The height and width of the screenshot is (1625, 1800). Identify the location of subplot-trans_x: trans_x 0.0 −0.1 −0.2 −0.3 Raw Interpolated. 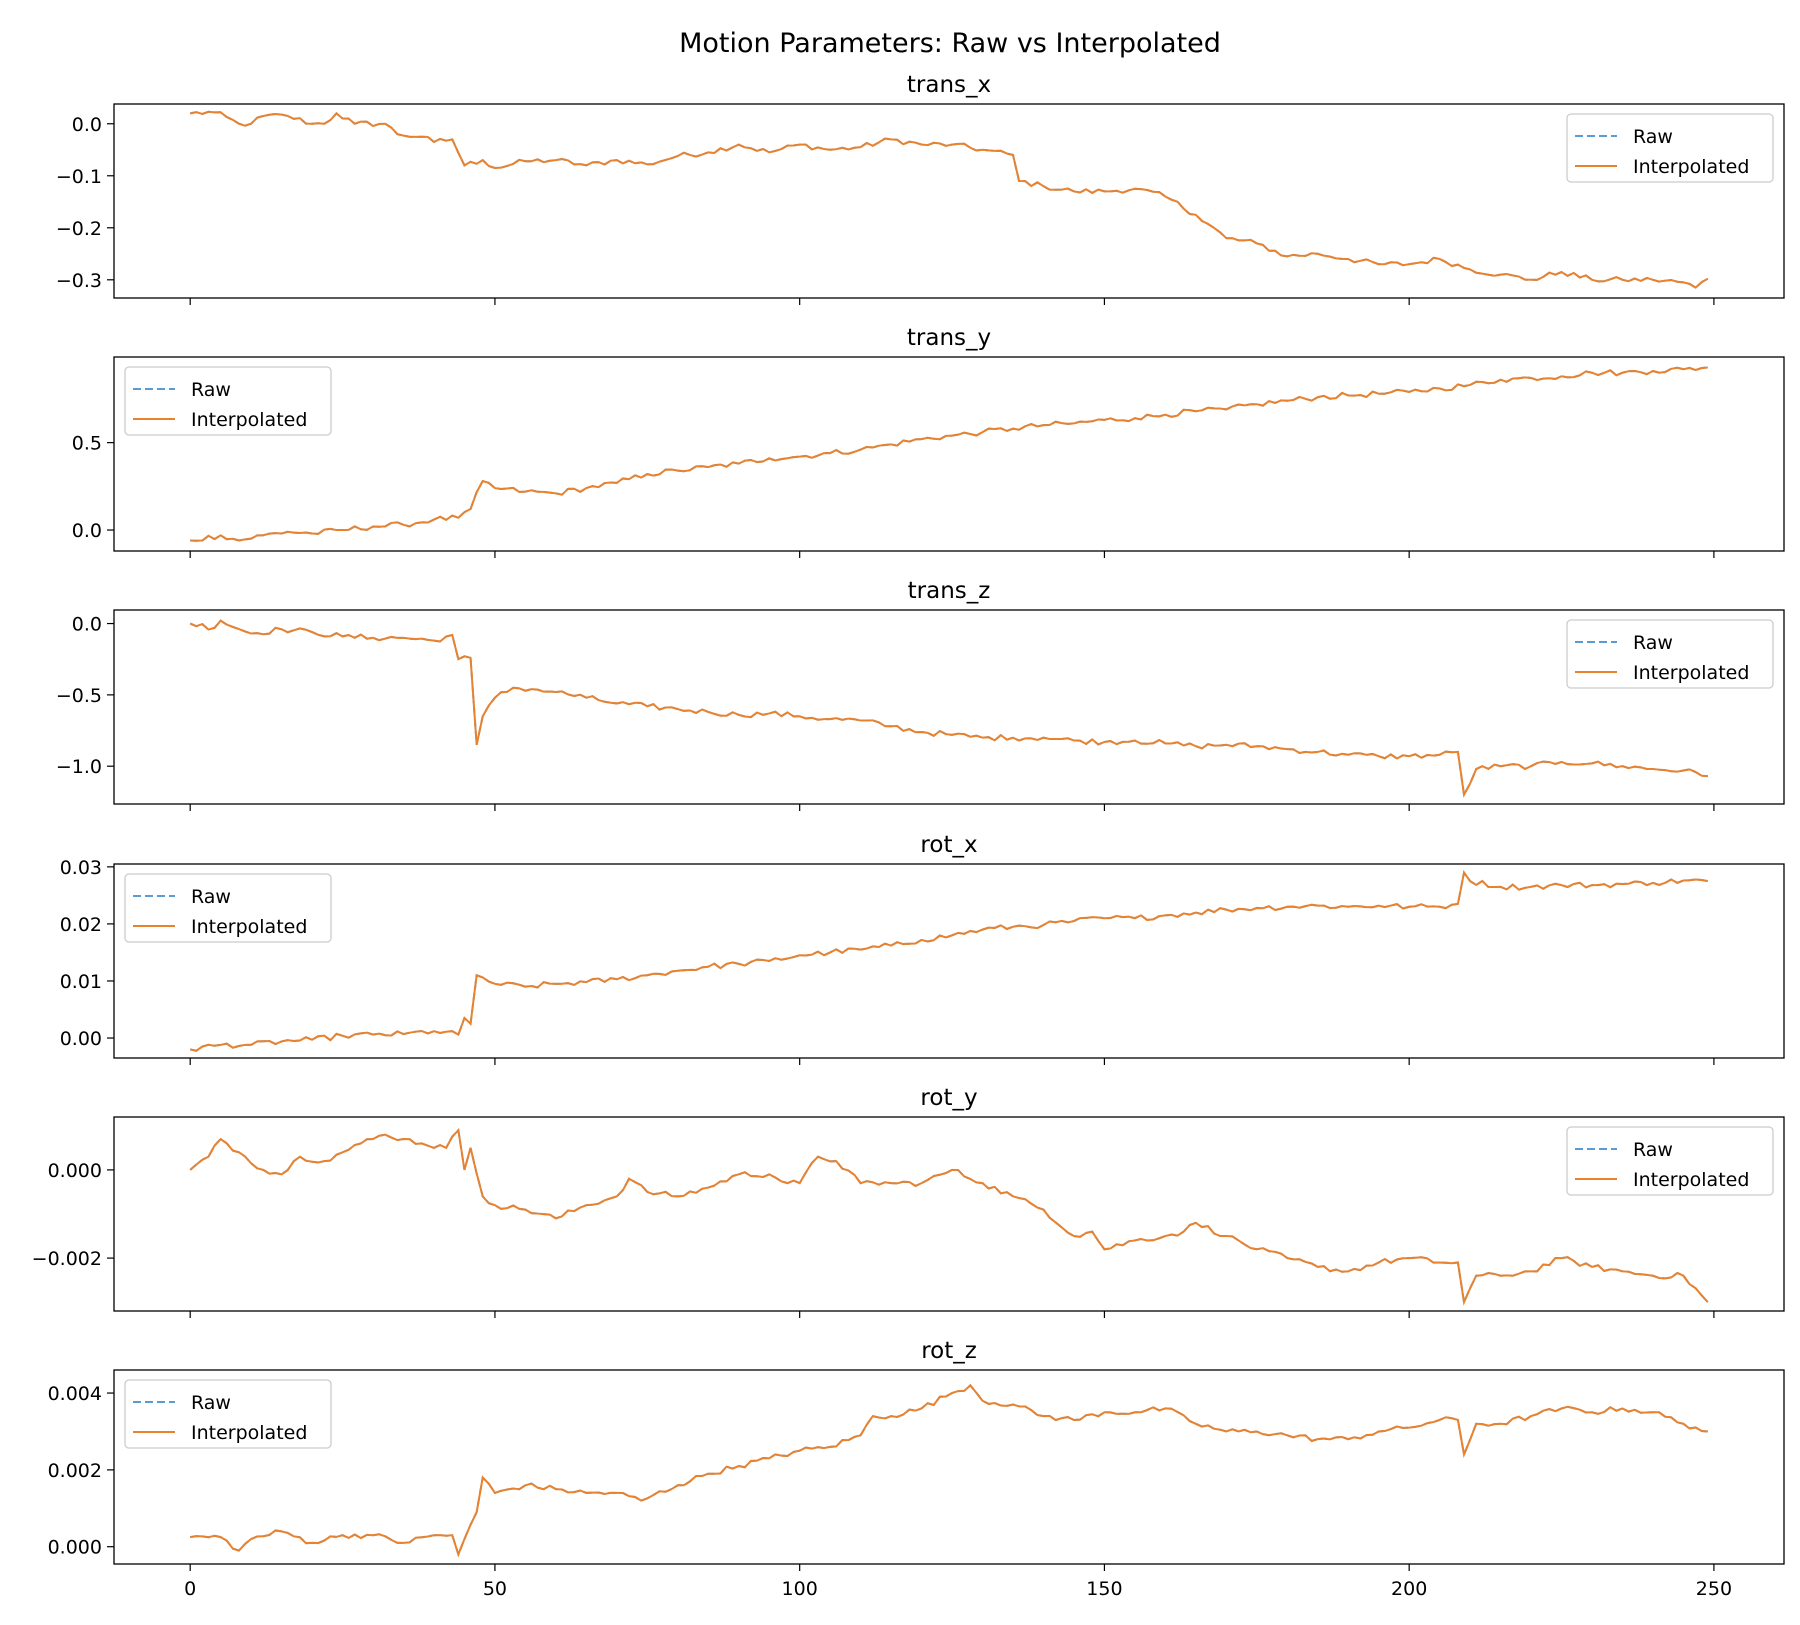
(920, 188).